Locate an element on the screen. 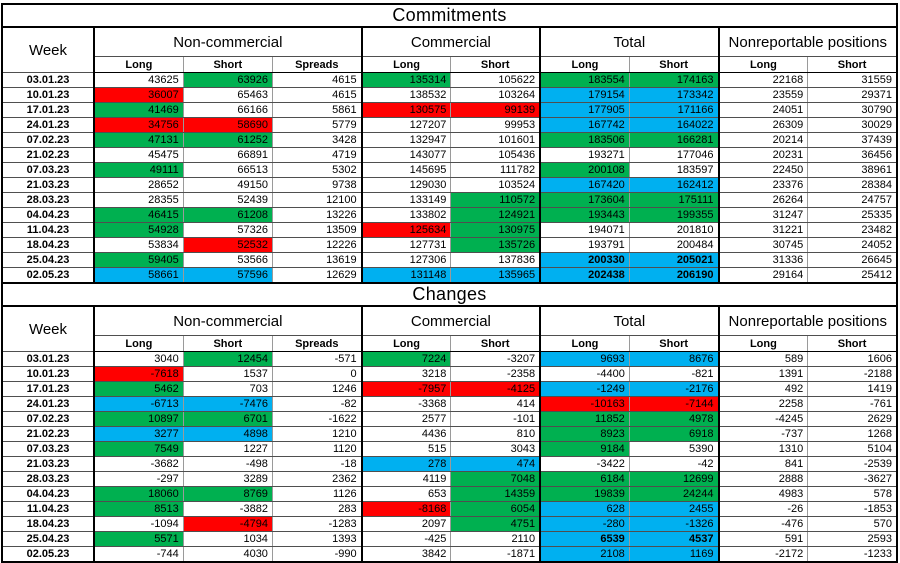 This screenshot has width=900, height=563. value-cell: 201810 is located at coordinates (674, 230).